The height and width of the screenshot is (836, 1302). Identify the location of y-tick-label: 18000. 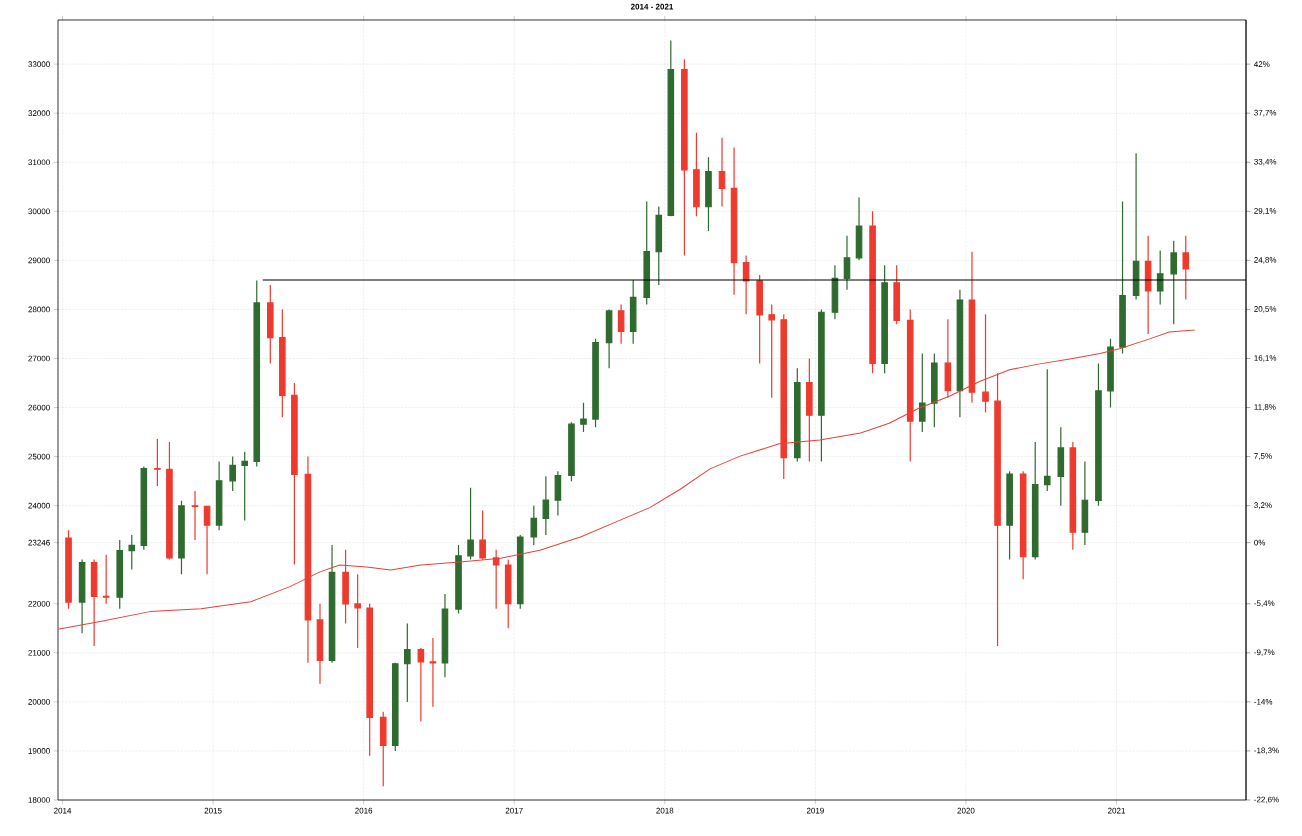
(39, 800).